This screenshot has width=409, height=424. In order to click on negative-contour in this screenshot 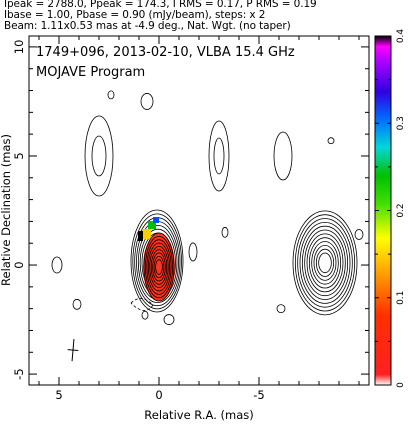, I will do `click(142, 304)`.